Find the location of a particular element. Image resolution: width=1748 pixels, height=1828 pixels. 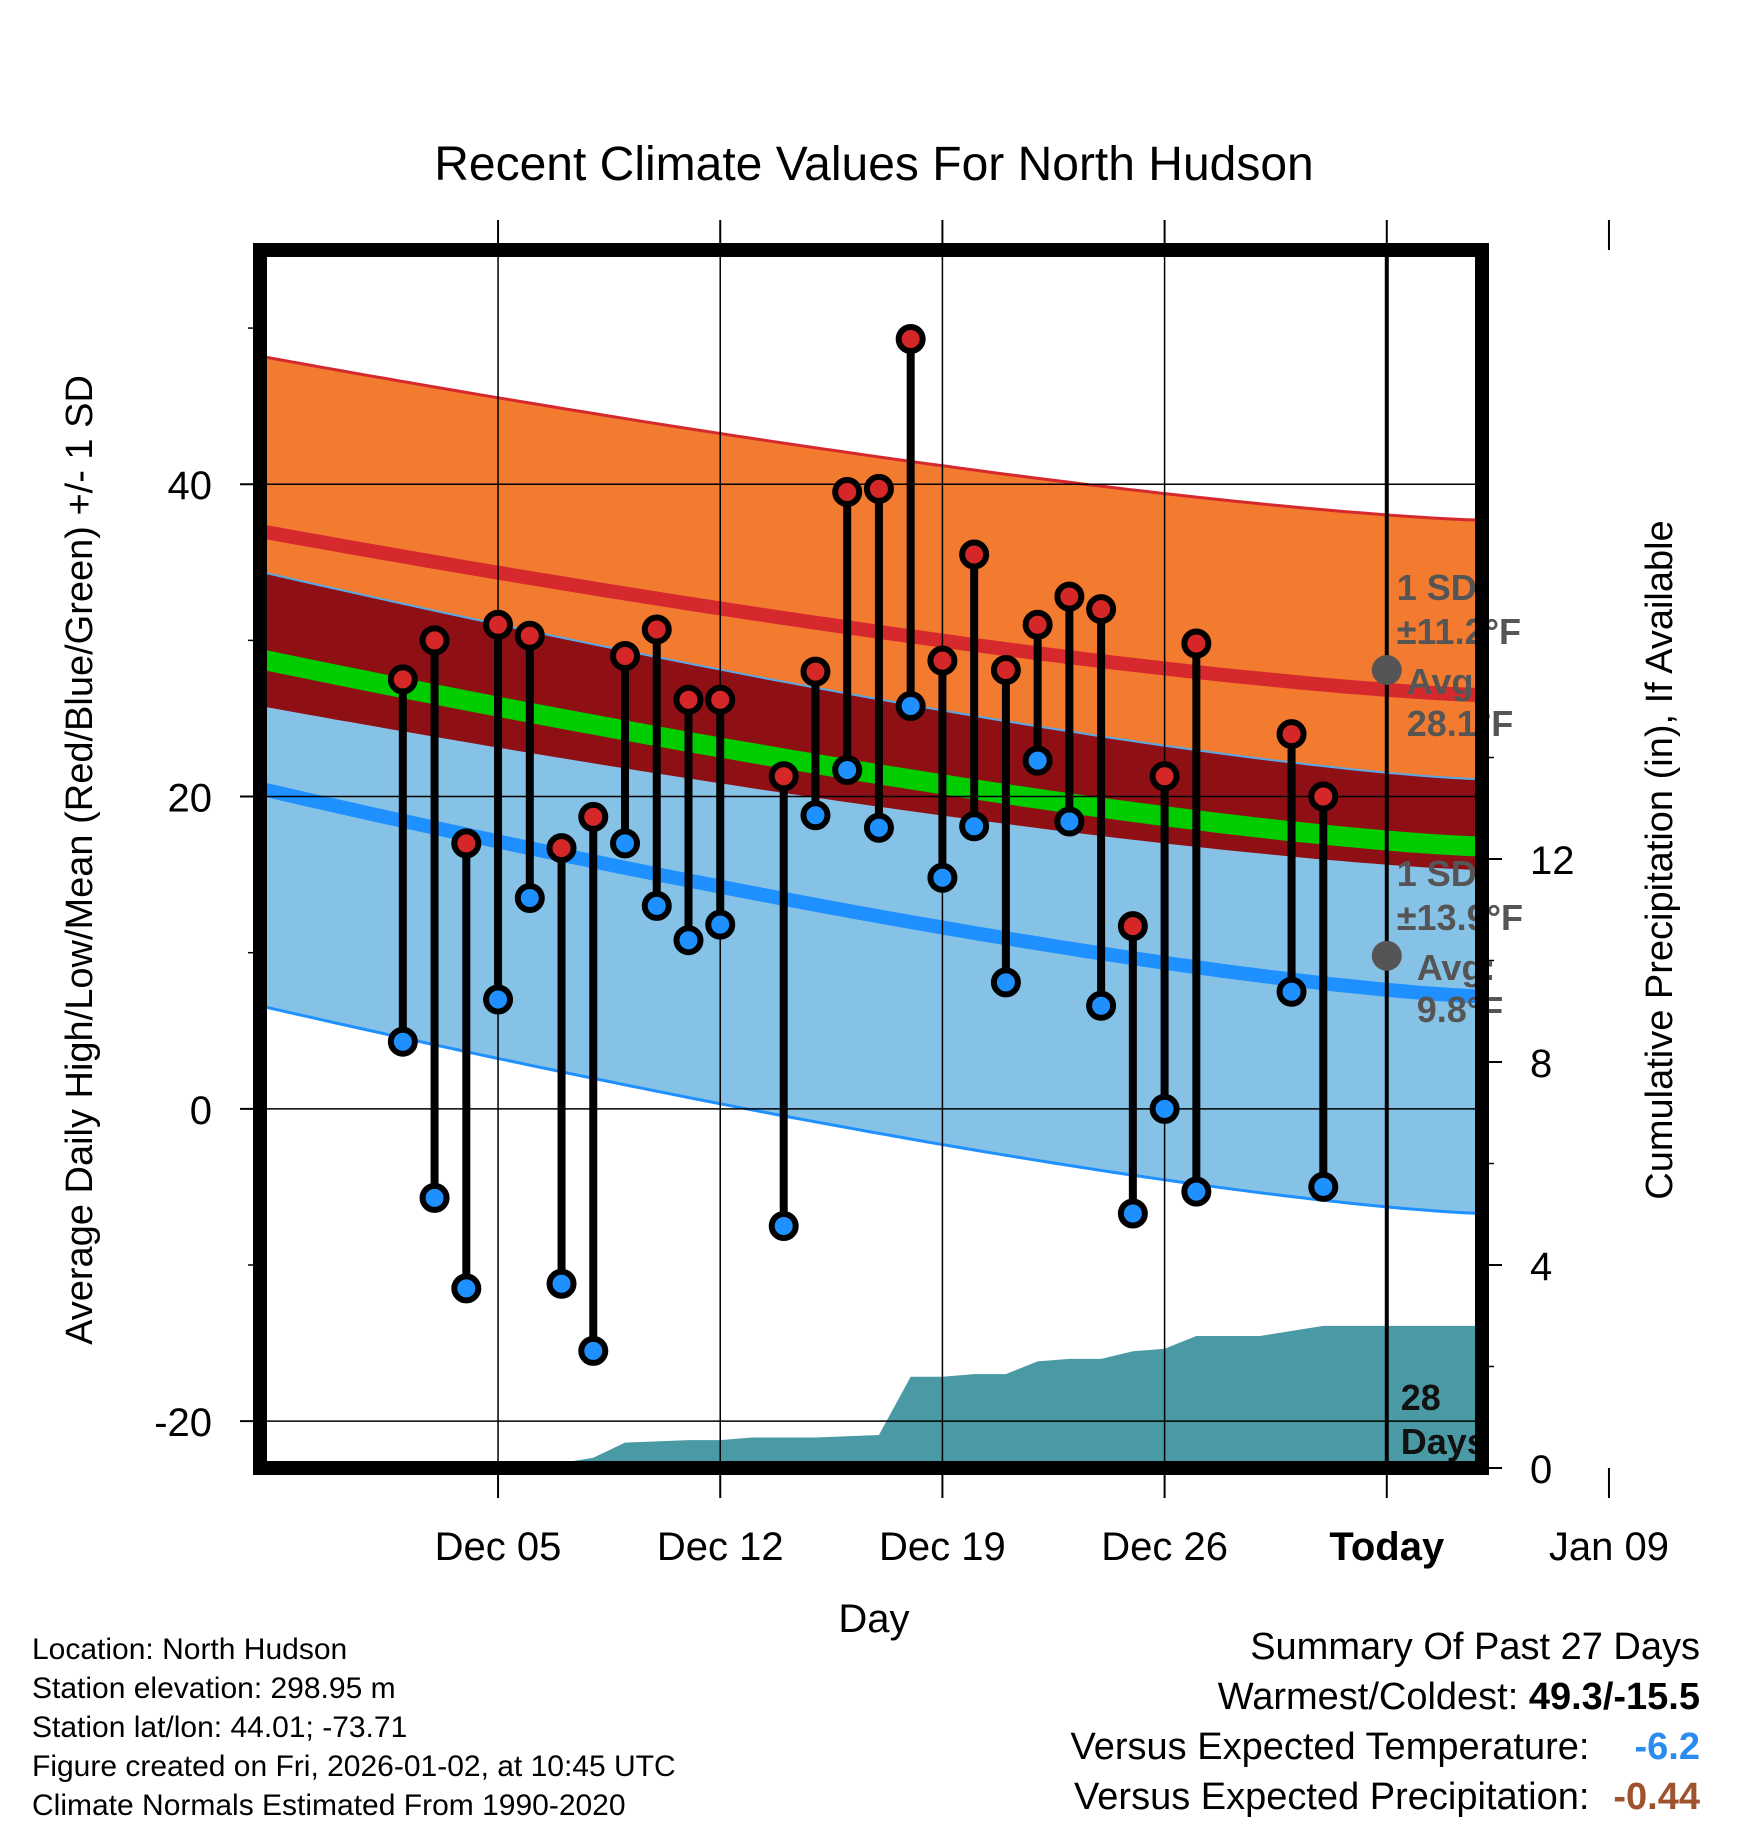

x-tick-label: Dec 19 is located at coordinates (942, 1547).